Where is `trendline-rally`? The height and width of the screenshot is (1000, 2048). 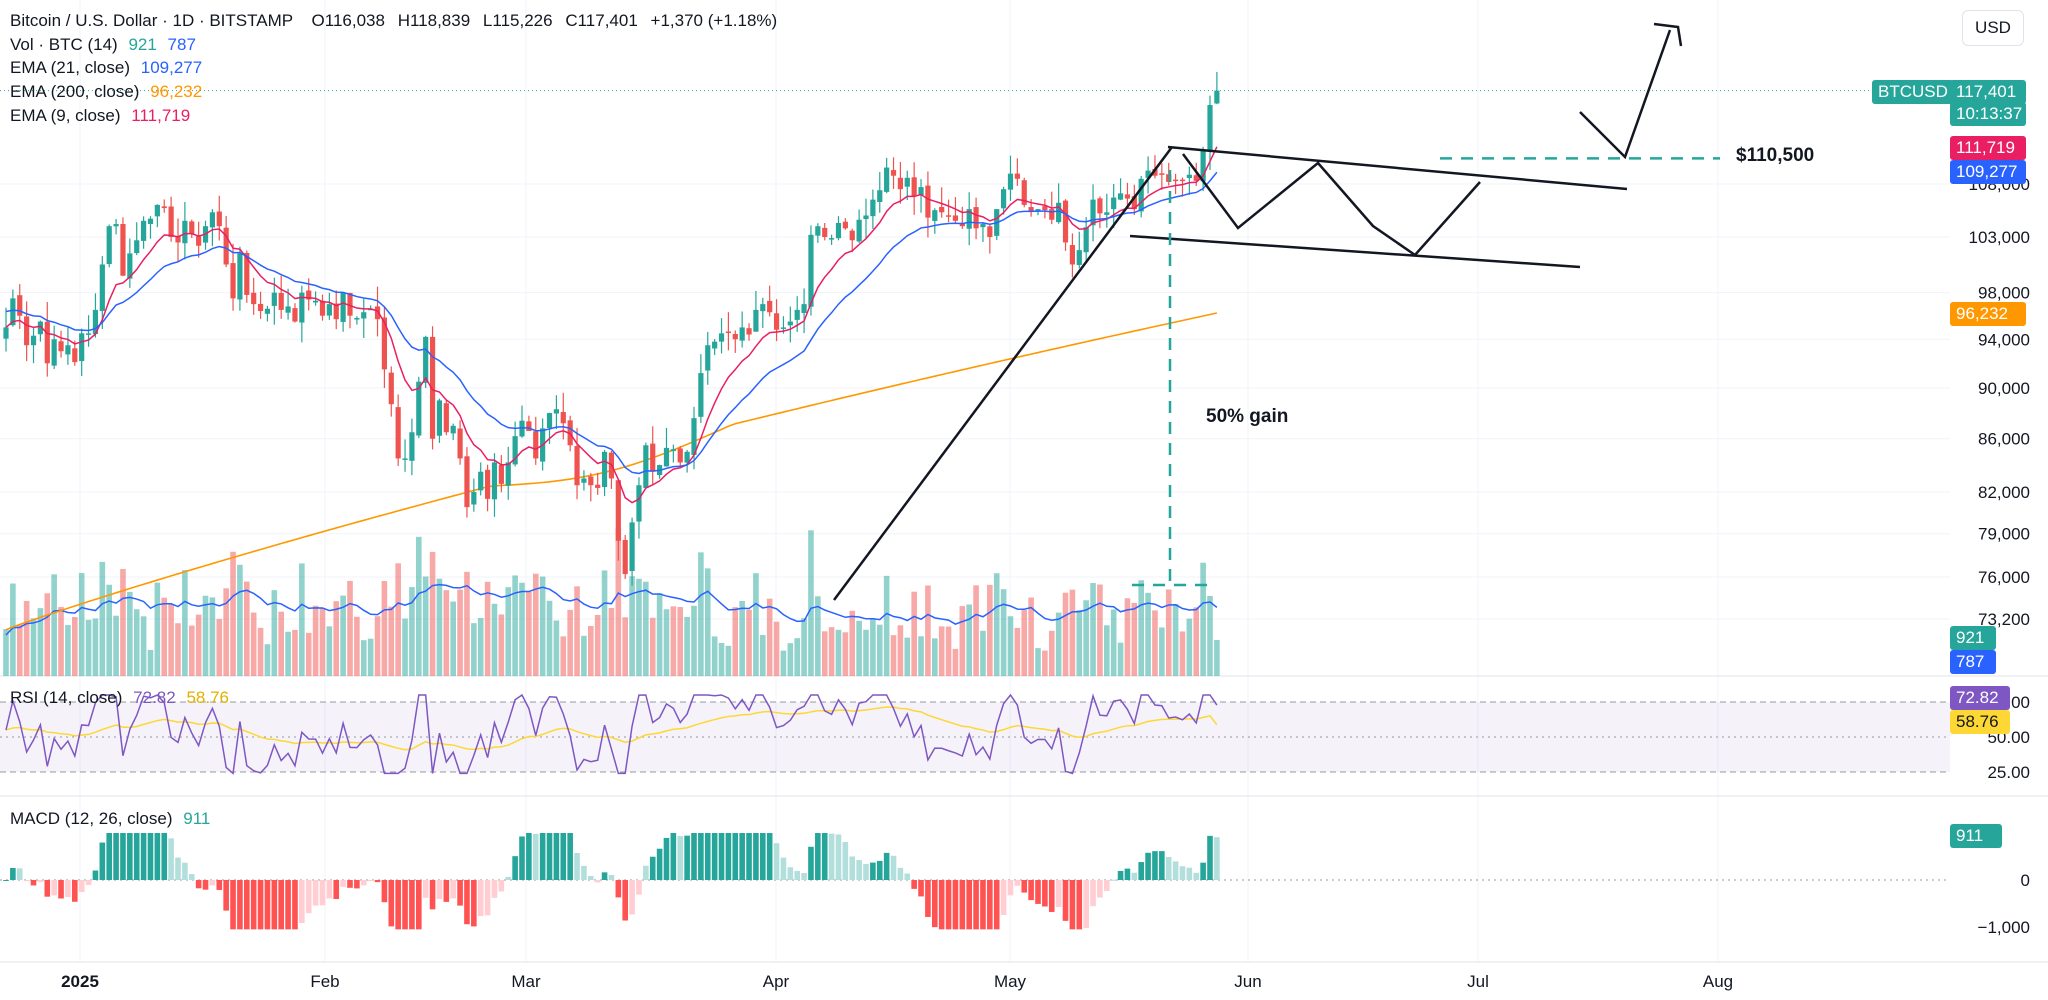 trendline-rally is located at coordinates (1003, 373).